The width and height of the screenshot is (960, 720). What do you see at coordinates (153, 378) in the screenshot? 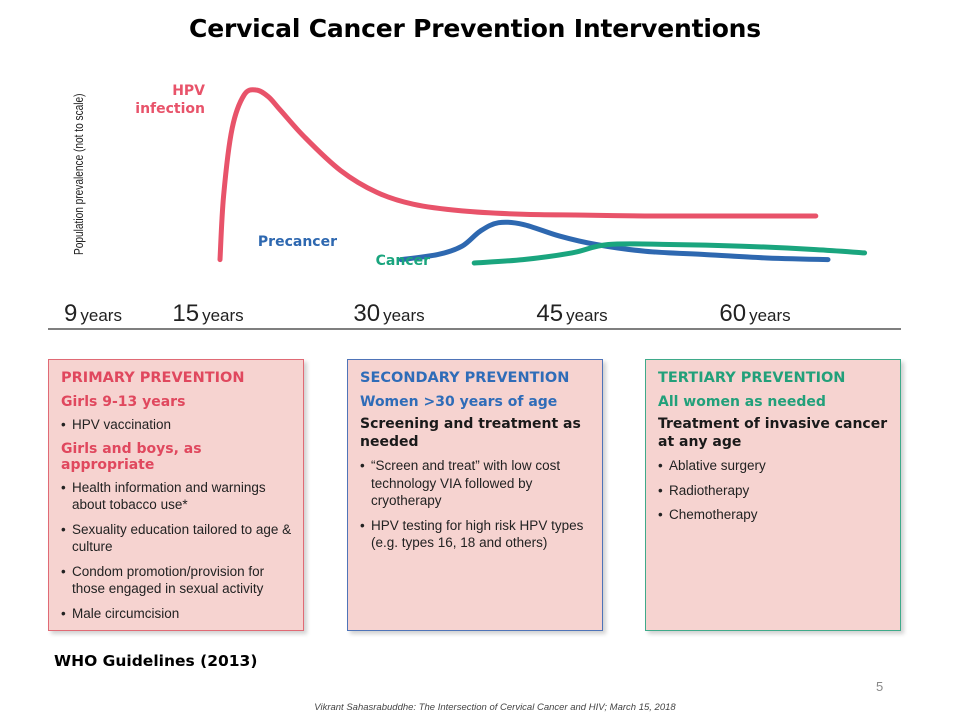
I see `primary-heading: PRIMARY PREVENTION` at bounding box center [153, 378].